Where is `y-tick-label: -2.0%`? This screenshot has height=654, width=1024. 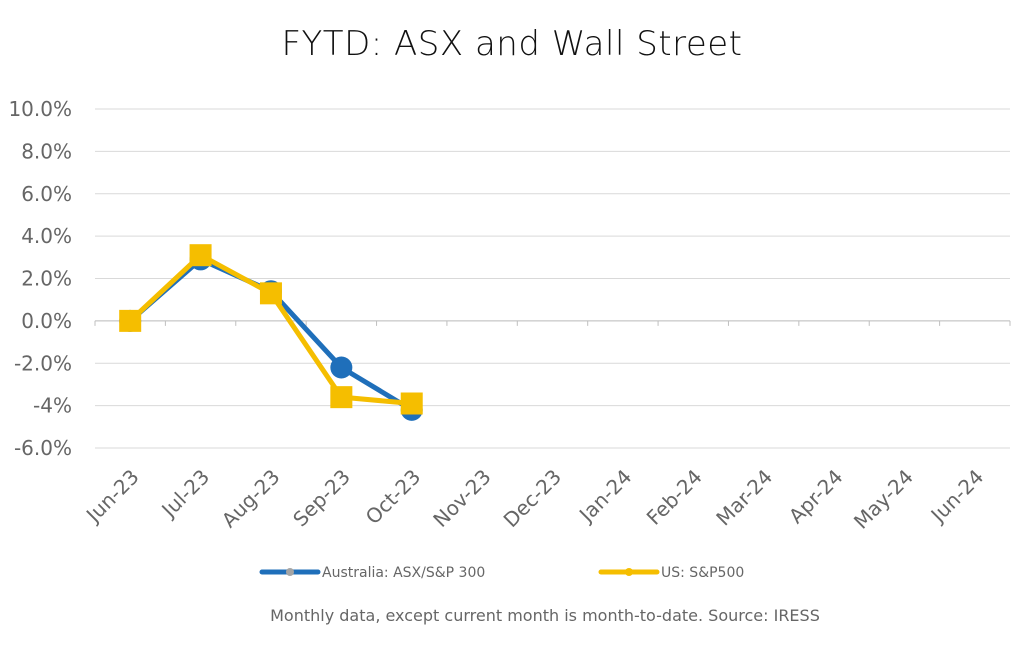
y-tick-label: -2.0% is located at coordinates (43, 363).